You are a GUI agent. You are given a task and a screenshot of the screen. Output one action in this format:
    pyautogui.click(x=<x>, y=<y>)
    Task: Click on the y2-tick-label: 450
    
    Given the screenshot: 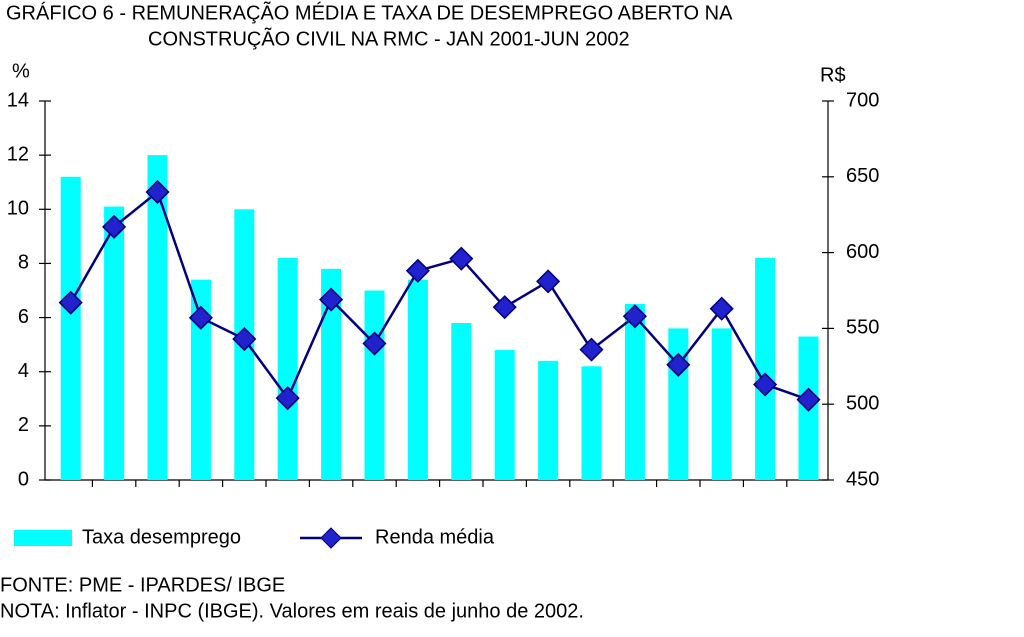 What is the action you would take?
    pyautogui.click(x=862, y=479)
    